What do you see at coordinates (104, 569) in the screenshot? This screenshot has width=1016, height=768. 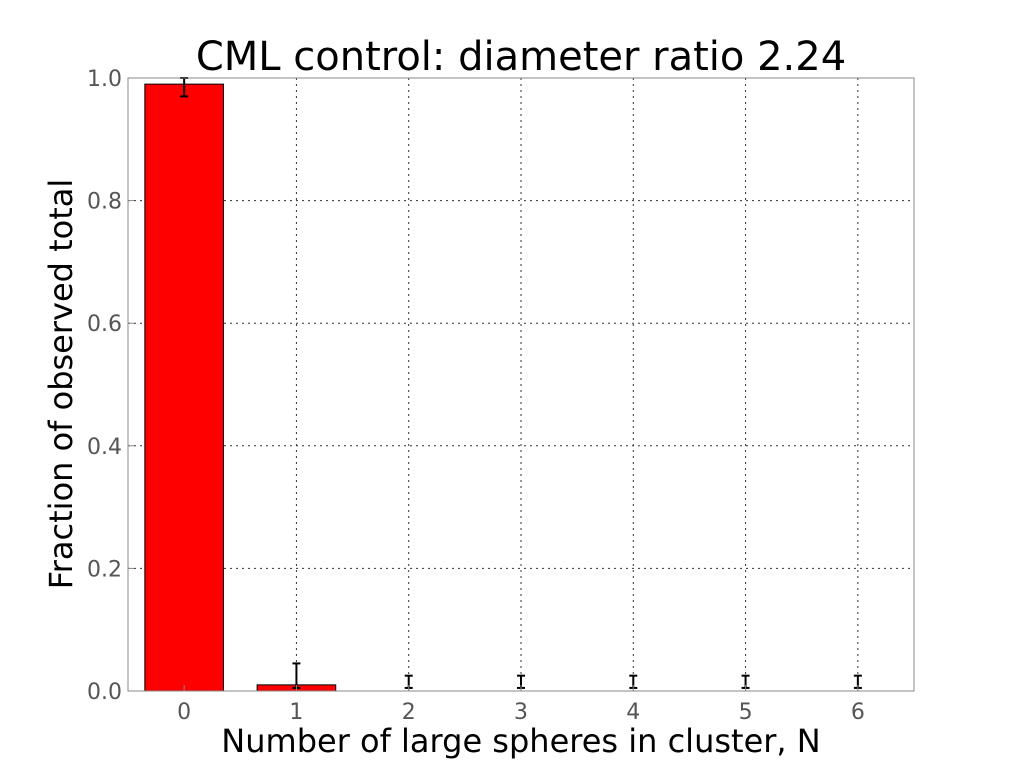 I see `y-tick-label: 0.2` at bounding box center [104, 569].